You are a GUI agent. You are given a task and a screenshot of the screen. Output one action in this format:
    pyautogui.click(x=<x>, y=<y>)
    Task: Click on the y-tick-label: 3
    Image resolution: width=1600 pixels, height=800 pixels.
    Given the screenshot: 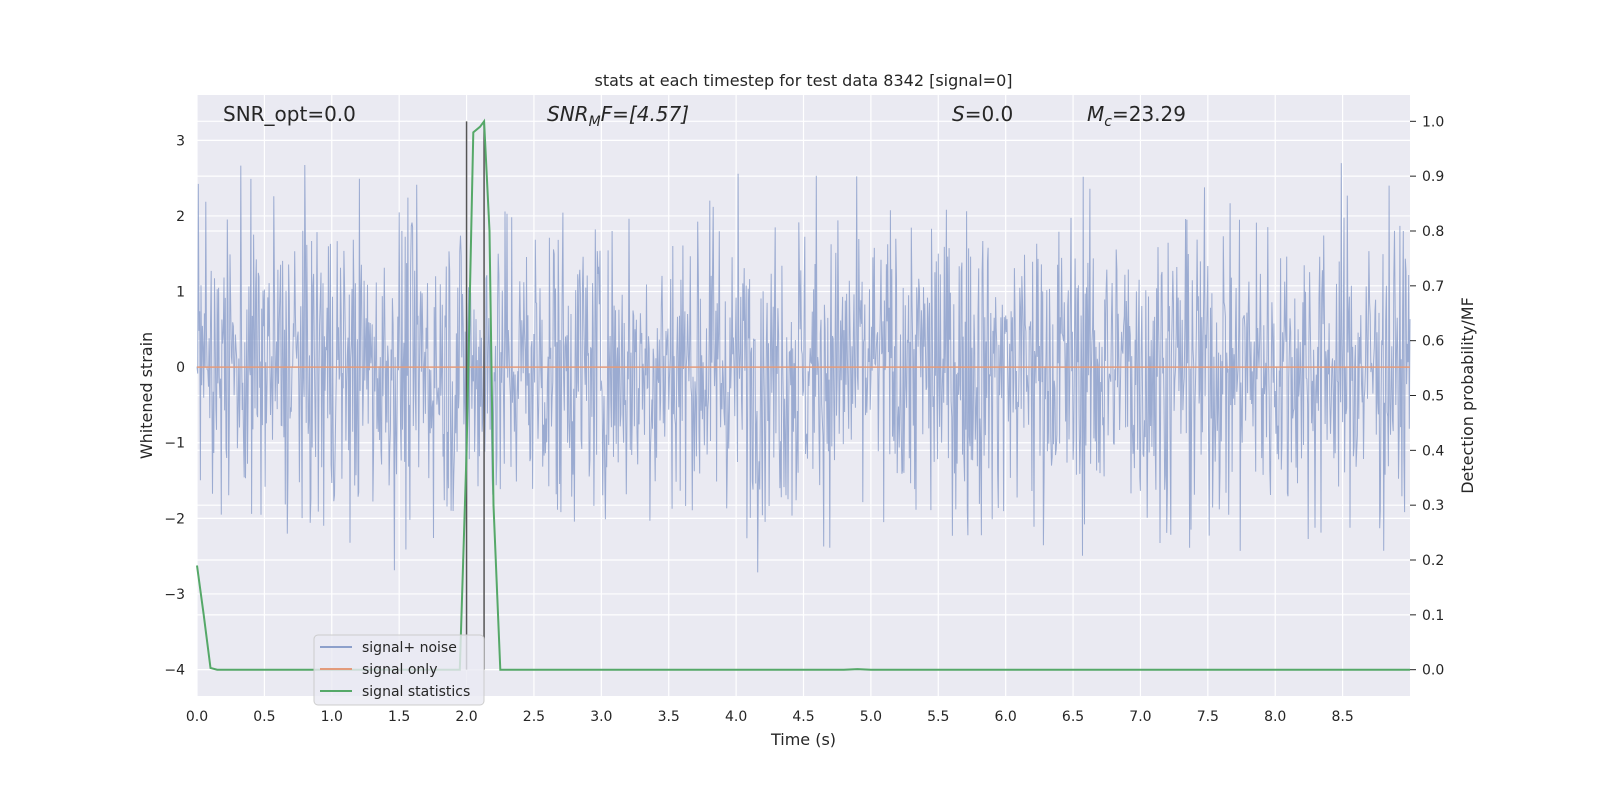 What is the action you would take?
    pyautogui.click(x=180, y=141)
    